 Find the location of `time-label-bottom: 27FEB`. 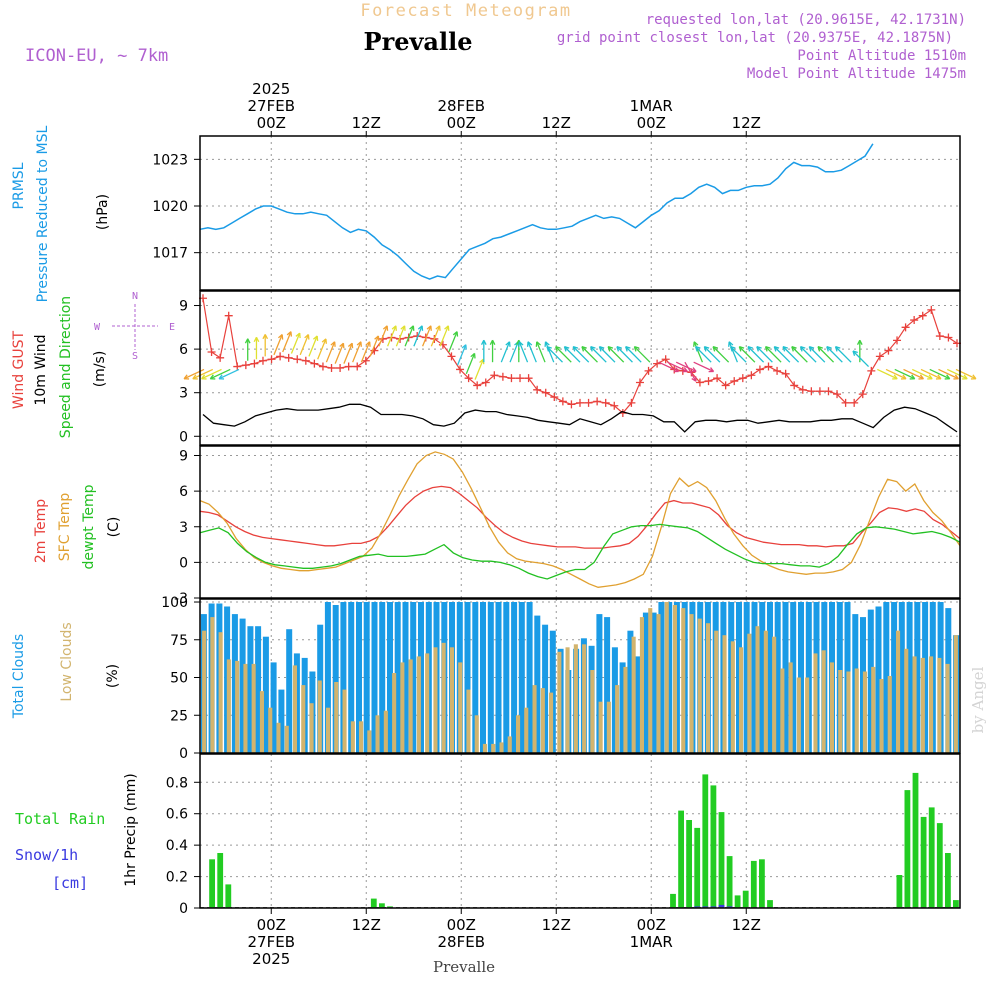

time-label-bottom: 27FEB is located at coordinates (271, 942).